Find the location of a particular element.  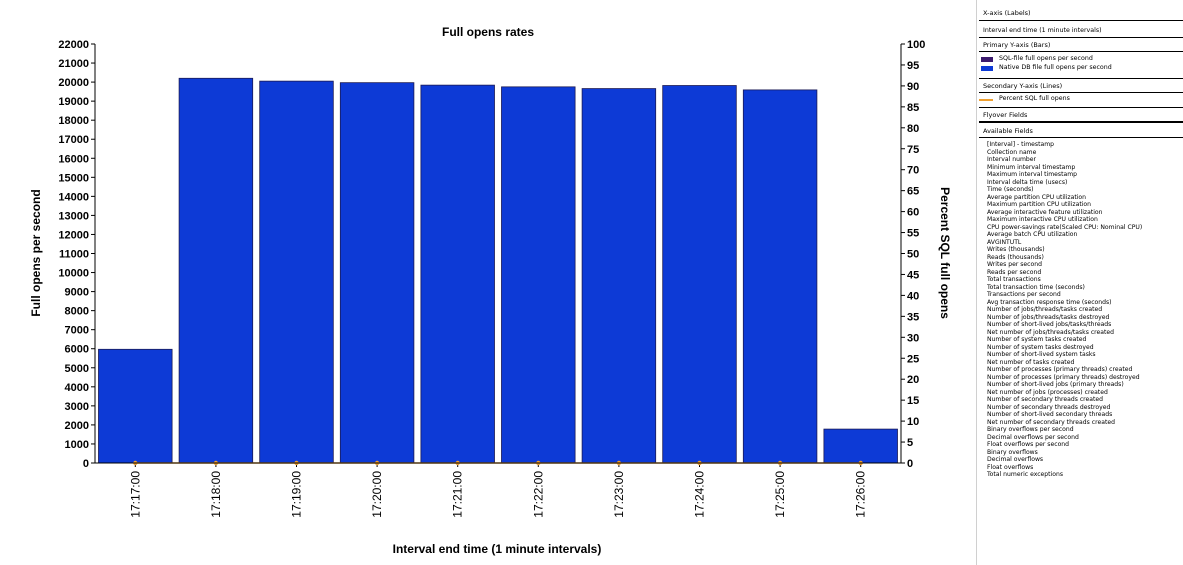

bar-field-native: Native DB file full opens per second is located at coordinates (1079, 69).